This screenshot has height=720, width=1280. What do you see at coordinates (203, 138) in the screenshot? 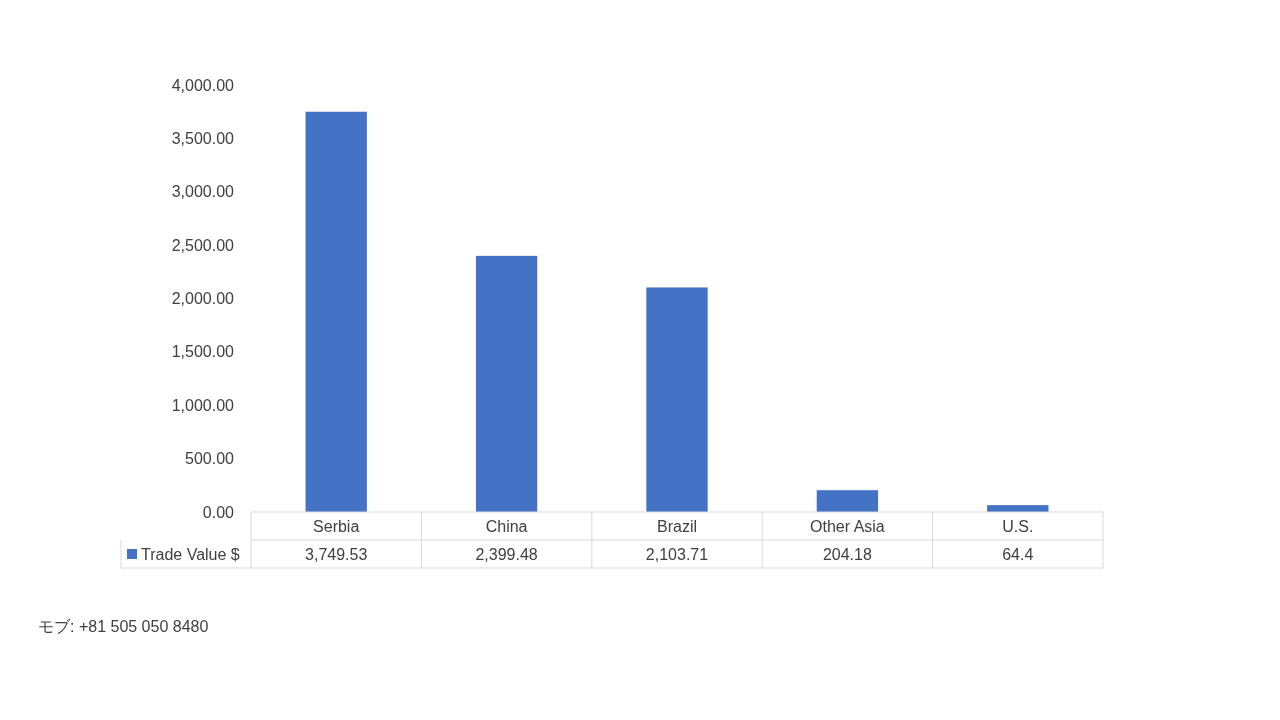
I see `y-tick-label: 3,500.00` at bounding box center [203, 138].